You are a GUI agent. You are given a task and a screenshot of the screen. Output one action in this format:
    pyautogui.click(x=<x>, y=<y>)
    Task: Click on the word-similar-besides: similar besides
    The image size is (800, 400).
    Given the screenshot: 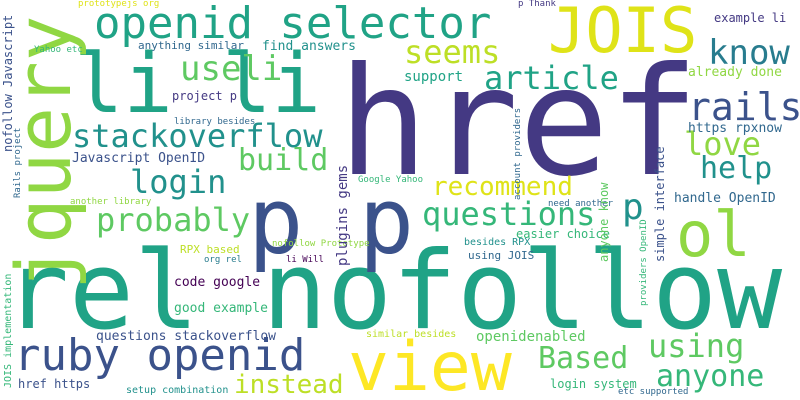 What is the action you would take?
    pyautogui.click(x=411, y=334)
    